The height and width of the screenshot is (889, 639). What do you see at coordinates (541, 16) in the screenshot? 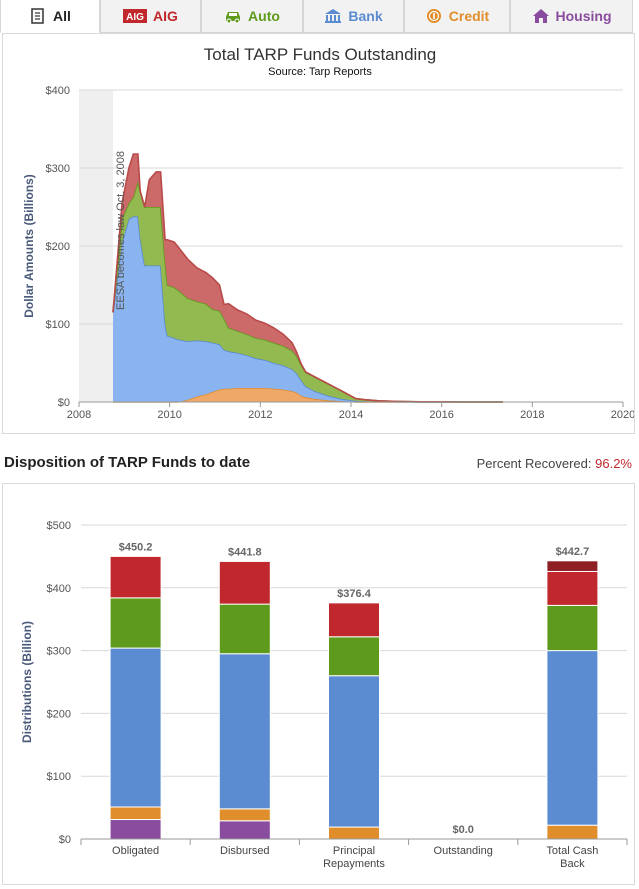
I see `house-icon` at bounding box center [541, 16].